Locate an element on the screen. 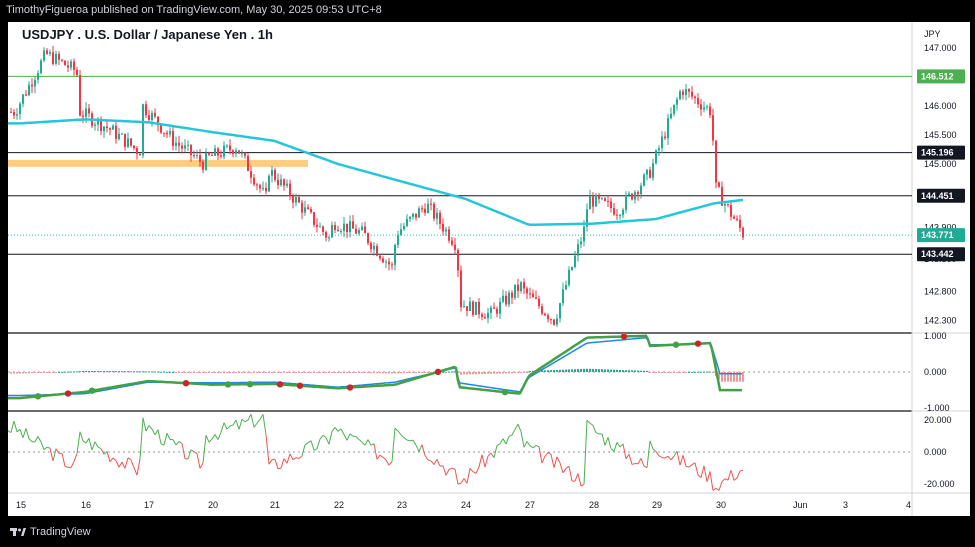 Image resolution: width=975 pixels, height=547 pixels. price-axis-tick-label: 145.000 is located at coordinates (940, 164).